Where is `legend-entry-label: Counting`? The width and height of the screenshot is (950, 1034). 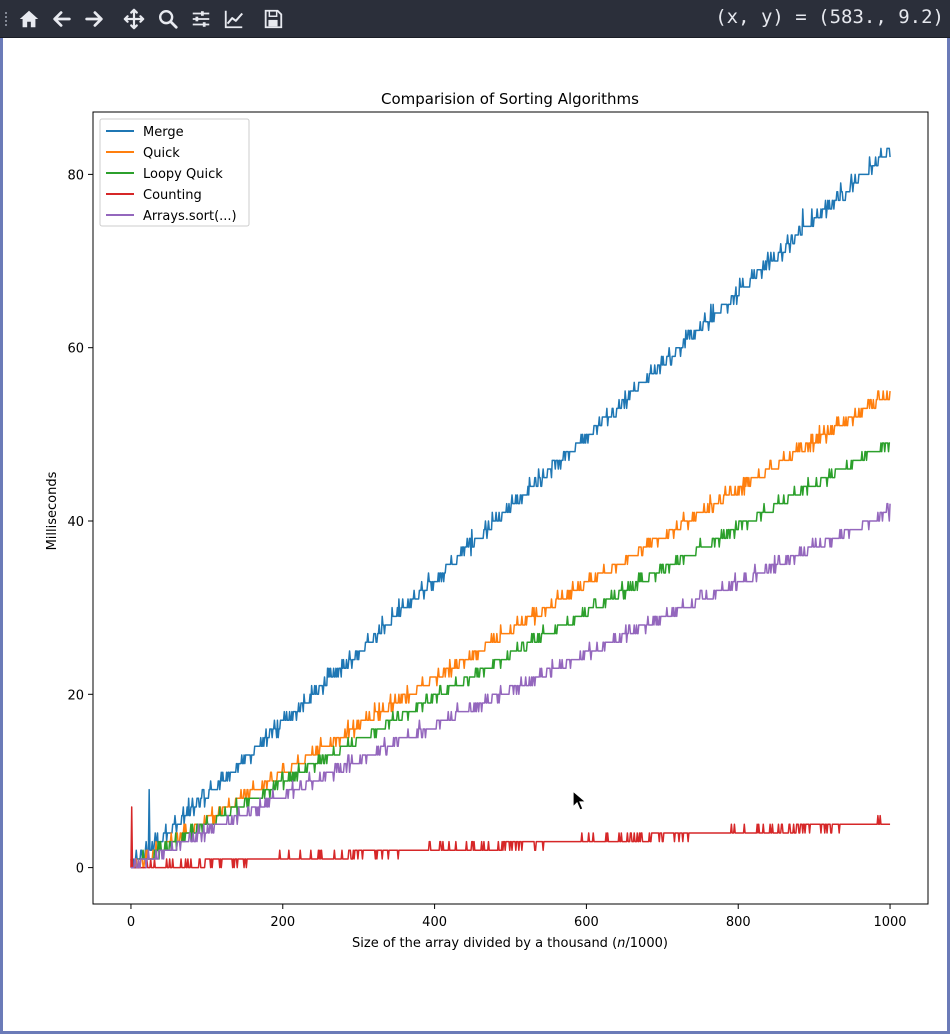 legend-entry-label: Counting is located at coordinates (172, 195).